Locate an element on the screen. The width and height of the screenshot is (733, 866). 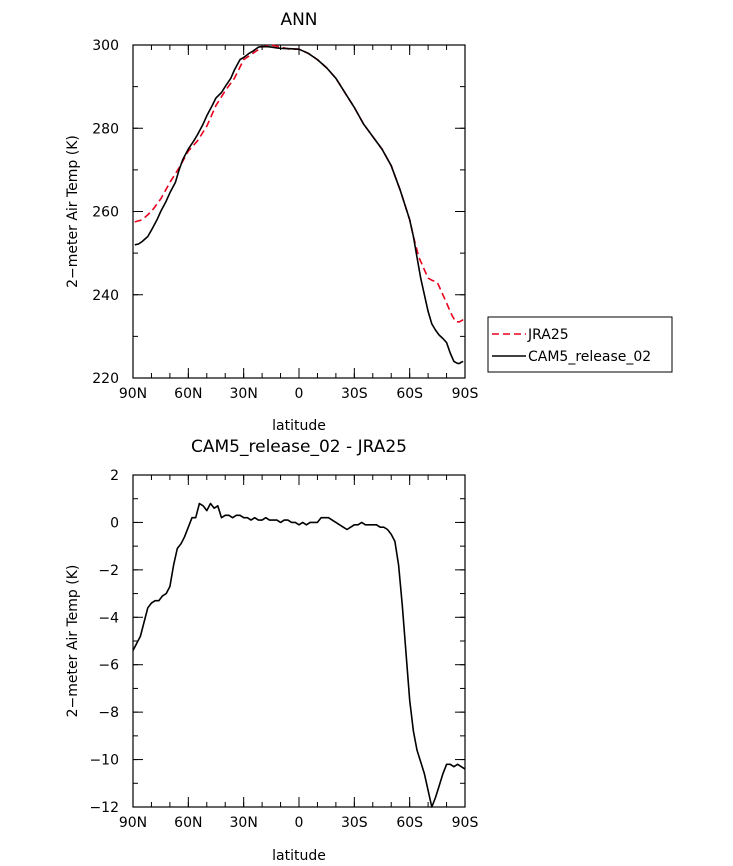
y-tick-label: 220 is located at coordinates (105, 379).